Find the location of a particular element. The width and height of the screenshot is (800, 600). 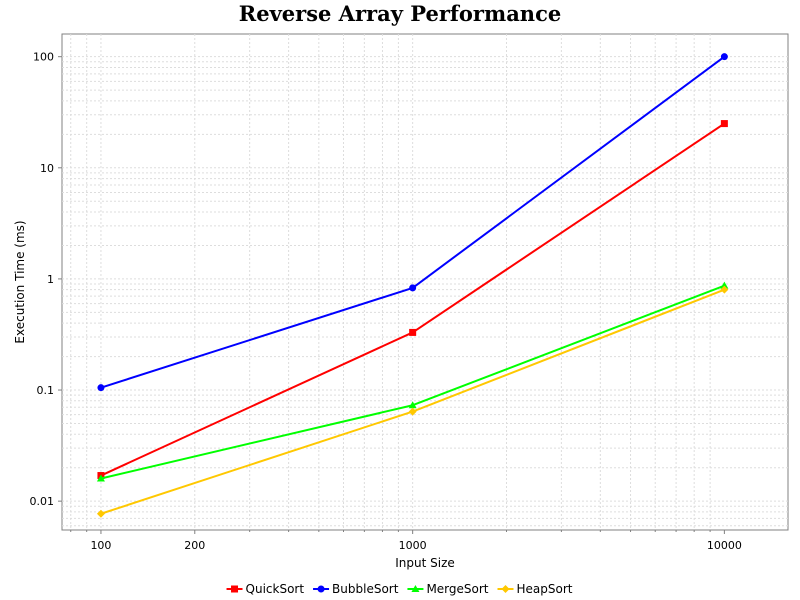

y-tick-label: 0.1 is located at coordinates (46, 390).